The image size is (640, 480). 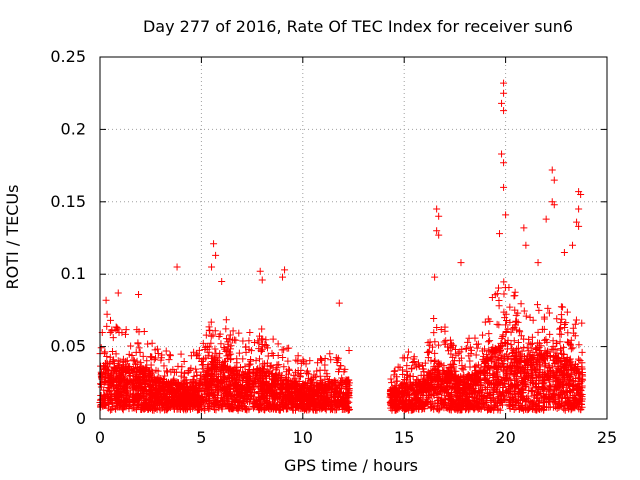 What do you see at coordinates (351, 465) in the screenshot?
I see `x-axis-label: GPS time / hours` at bounding box center [351, 465].